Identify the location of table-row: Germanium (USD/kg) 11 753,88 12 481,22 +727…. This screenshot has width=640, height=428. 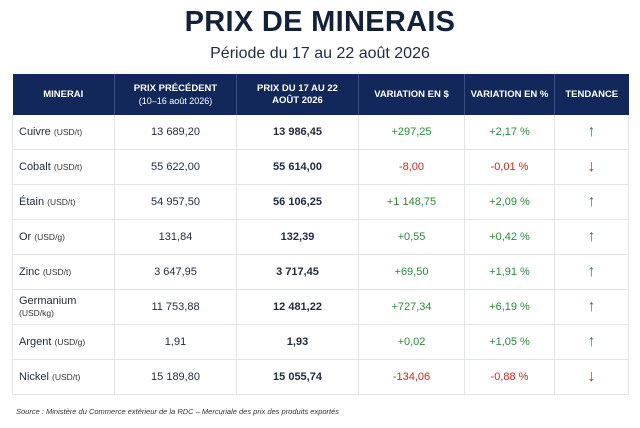
(320, 307).